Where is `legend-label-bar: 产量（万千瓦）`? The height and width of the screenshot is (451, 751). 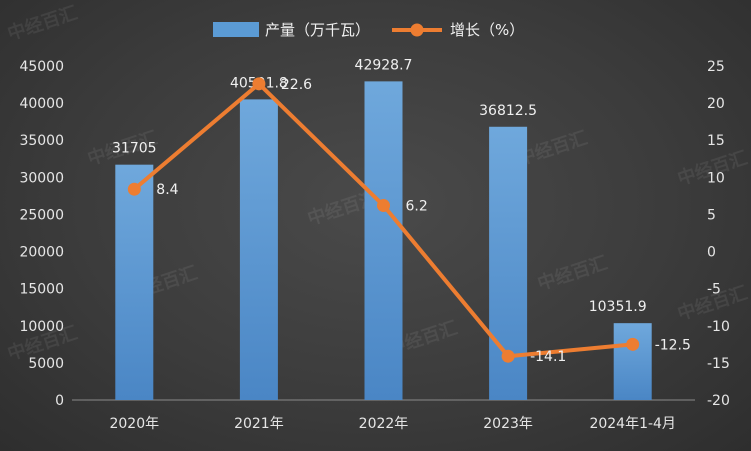
legend-label-bar: 产量（万千瓦） is located at coordinates (317, 30).